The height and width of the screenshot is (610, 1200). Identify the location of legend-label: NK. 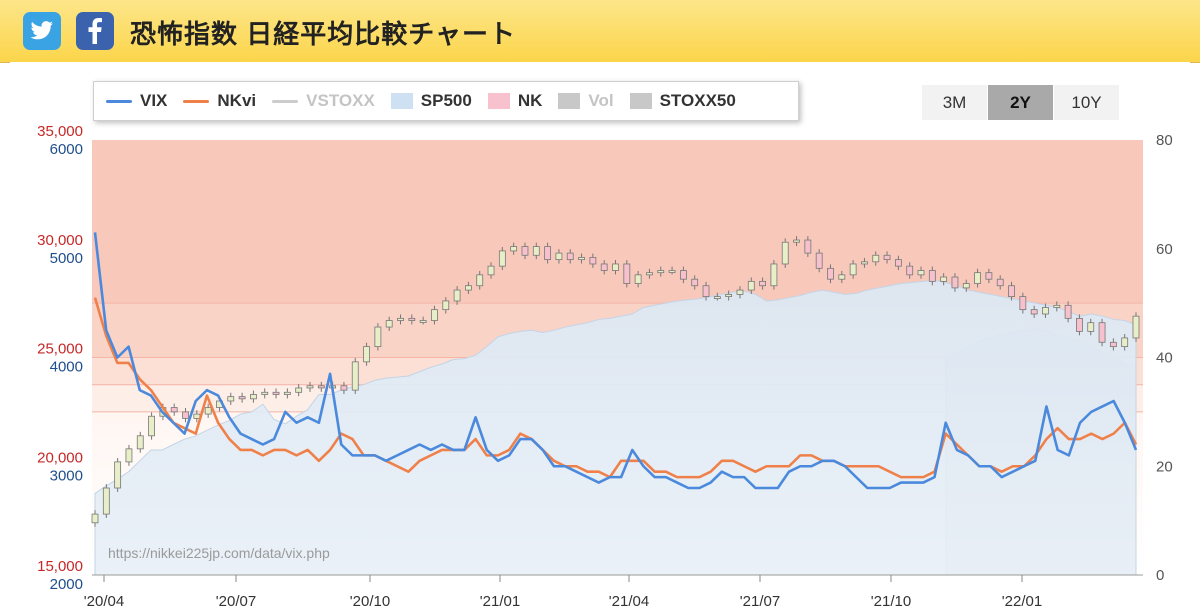
(530, 100).